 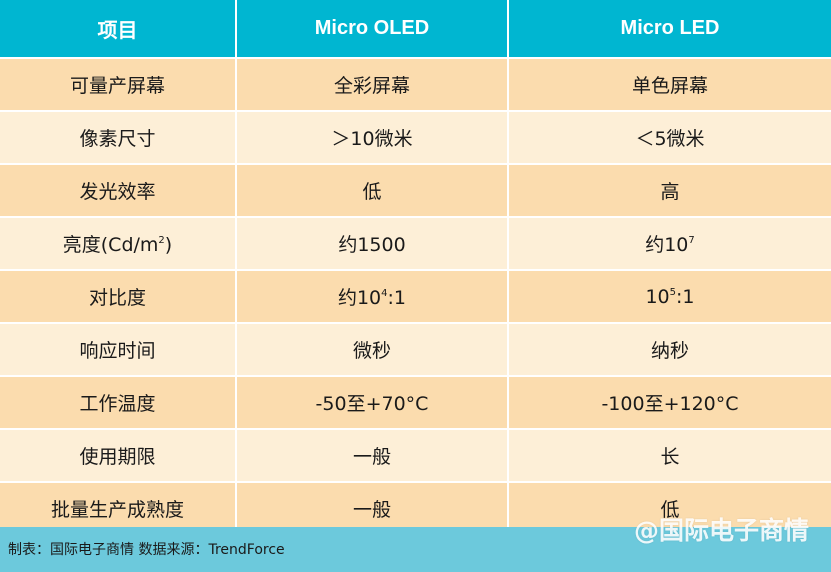 I want to click on table-row: 亮度(Cd/m2) 约1500 约107, so click(x=415, y=244).